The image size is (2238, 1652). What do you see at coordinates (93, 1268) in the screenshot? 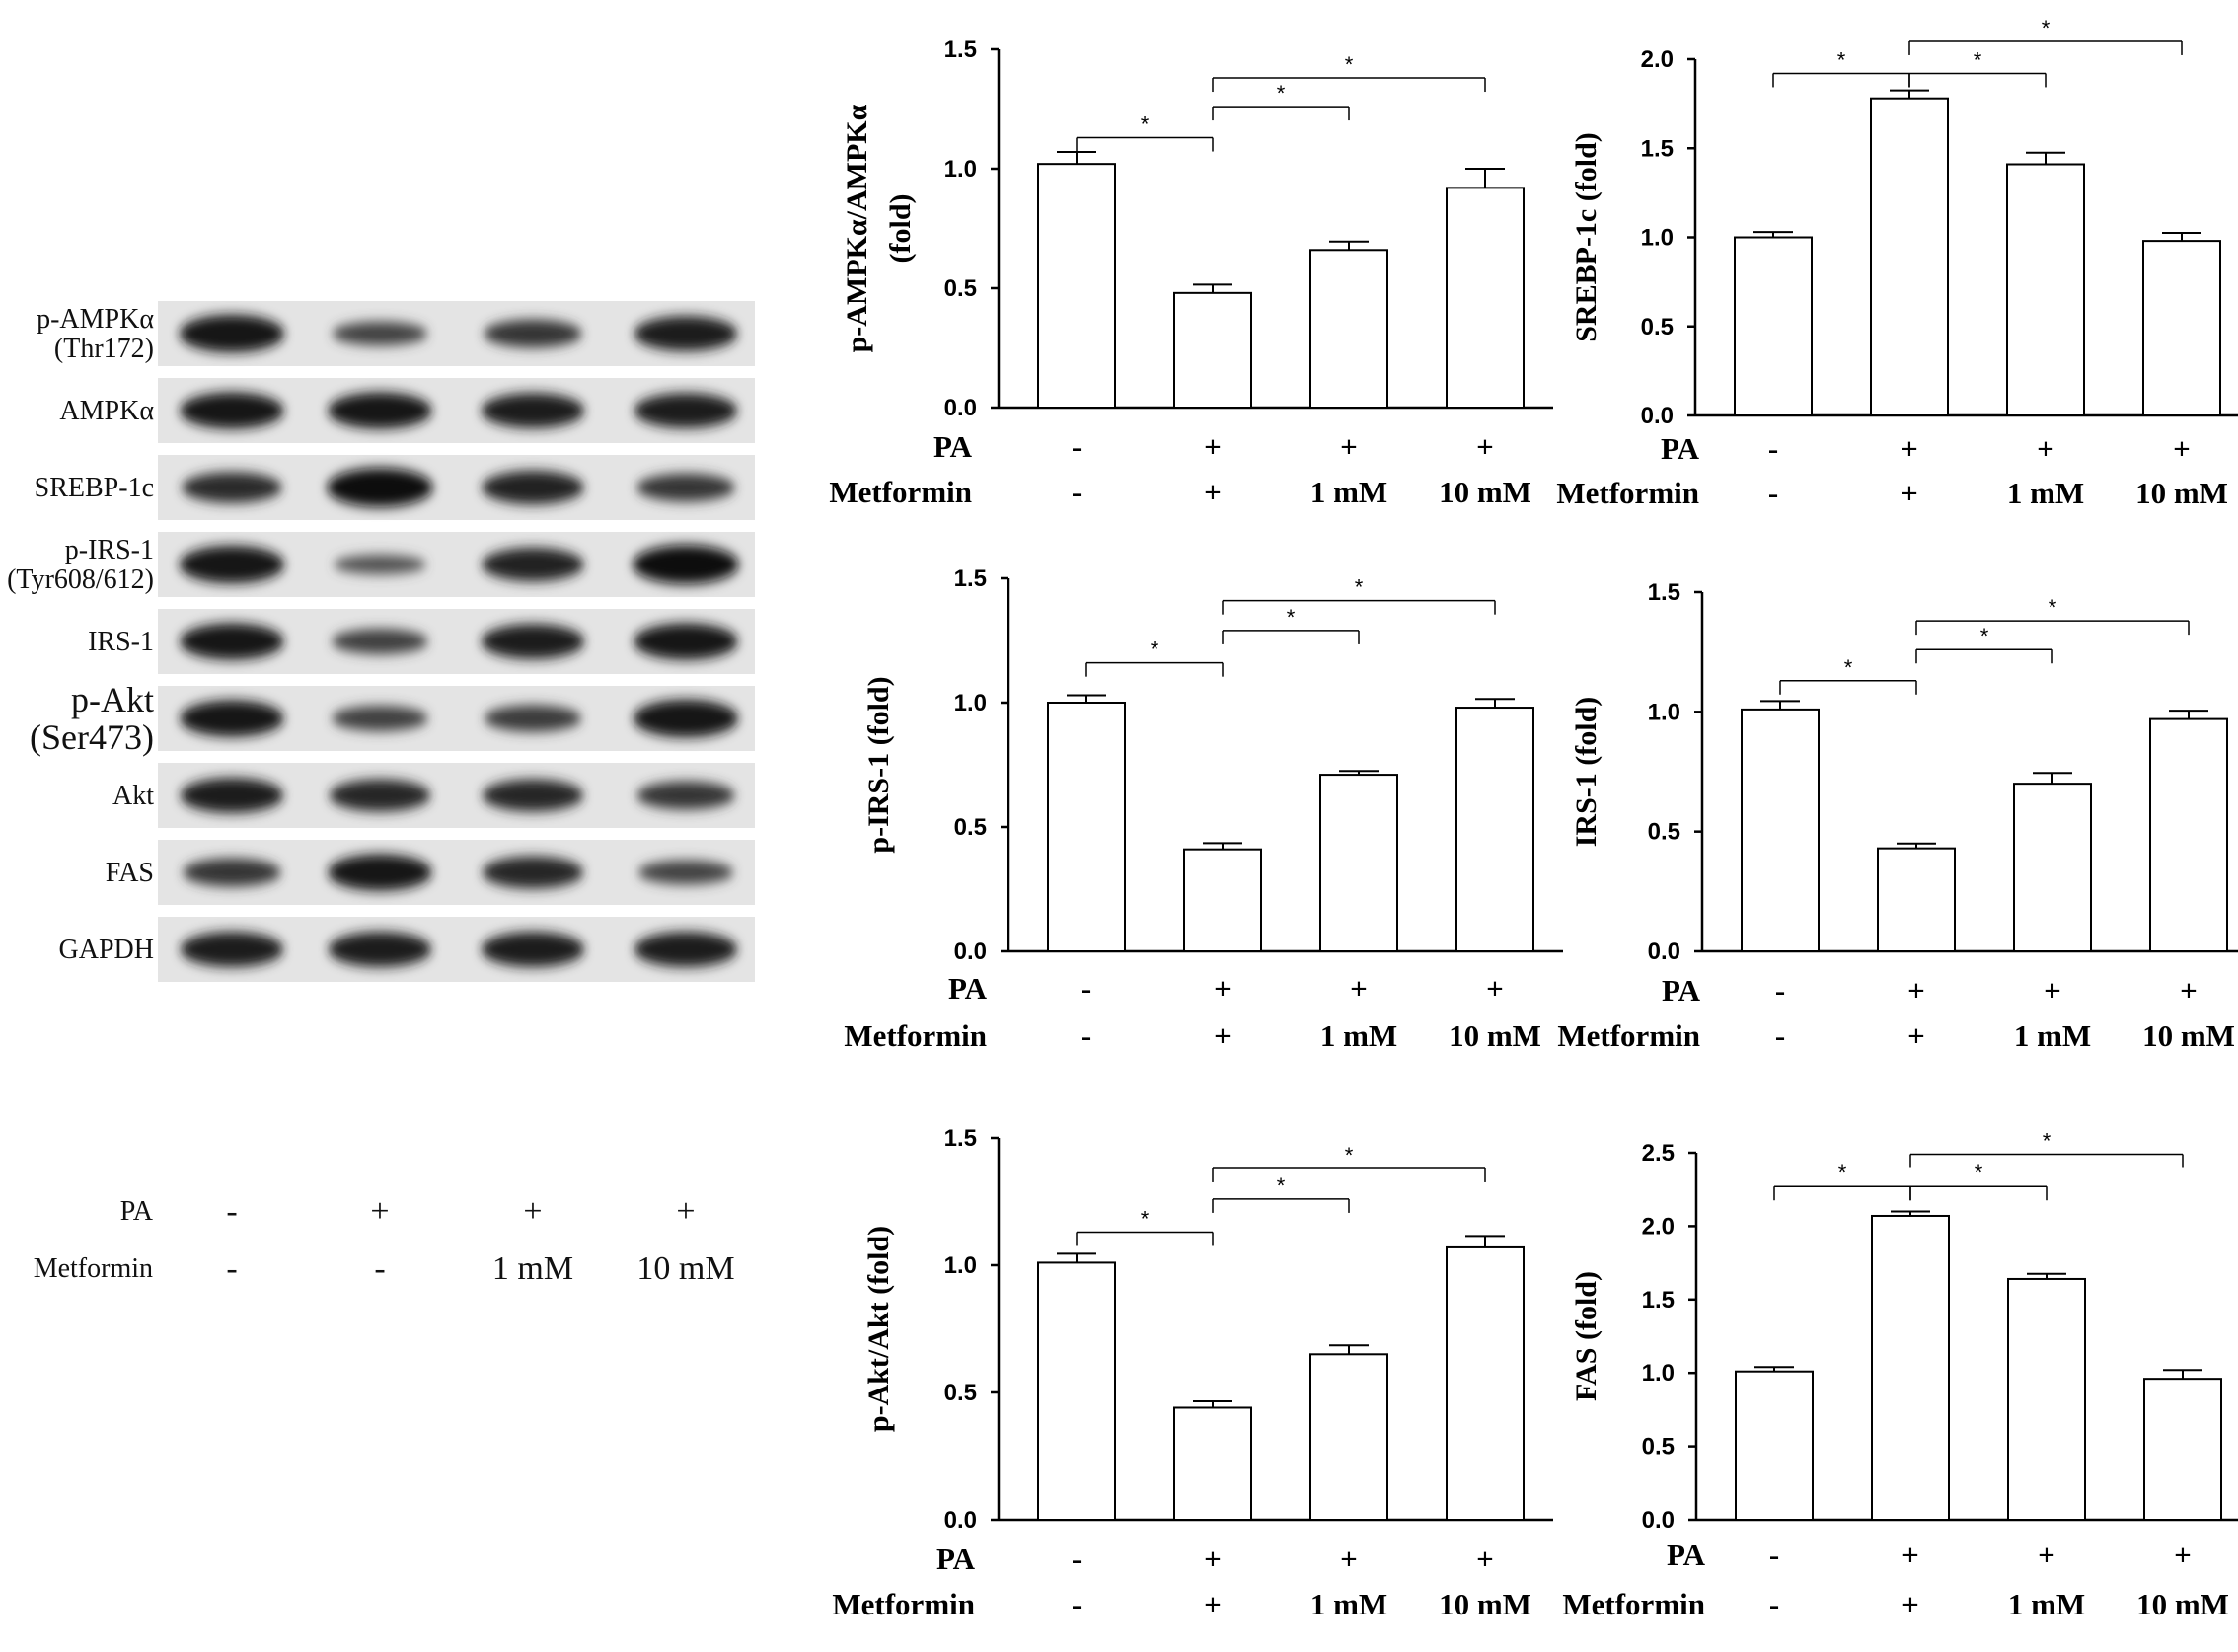
I see `blot-condition-label: Metformin` at bounding box center [93, 1268].